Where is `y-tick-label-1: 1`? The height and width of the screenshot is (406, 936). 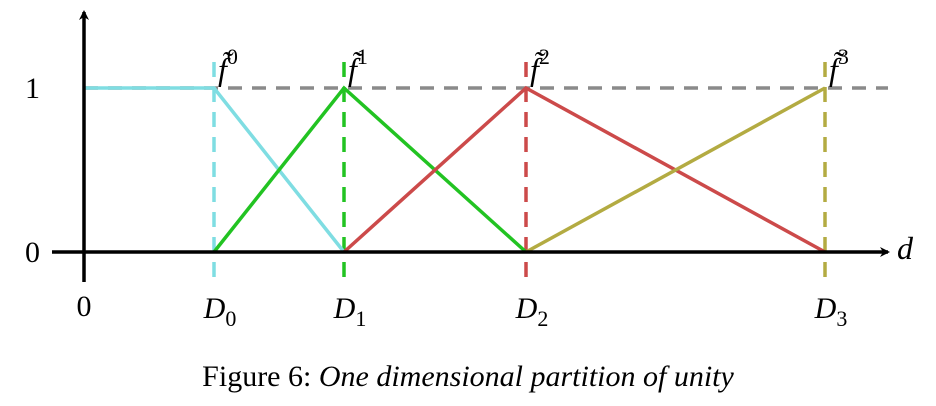
y-tick-label-1: 1 is located at coordinates (32, 88).